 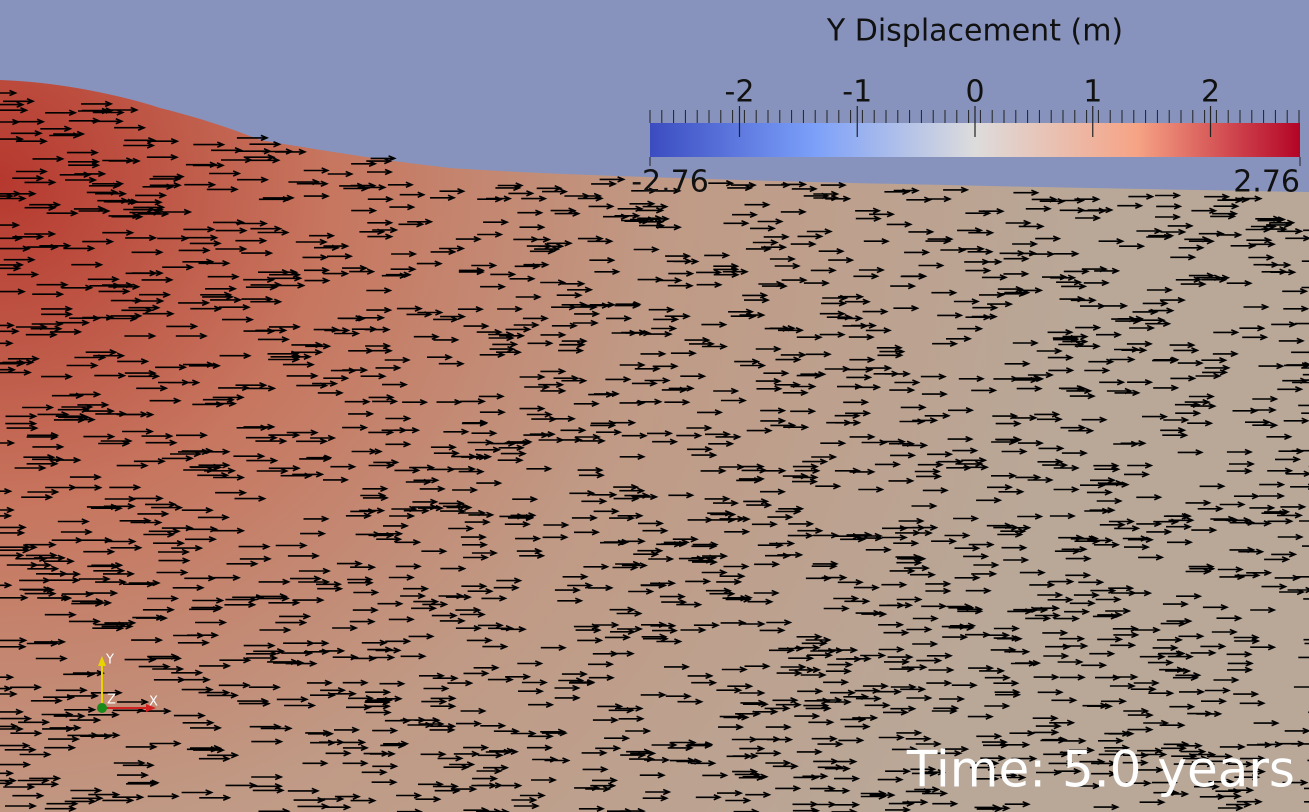 What do you see at coordinates (102, 661) in the screenshot?
I see `y-arrow` at bounding box center [102, 661].